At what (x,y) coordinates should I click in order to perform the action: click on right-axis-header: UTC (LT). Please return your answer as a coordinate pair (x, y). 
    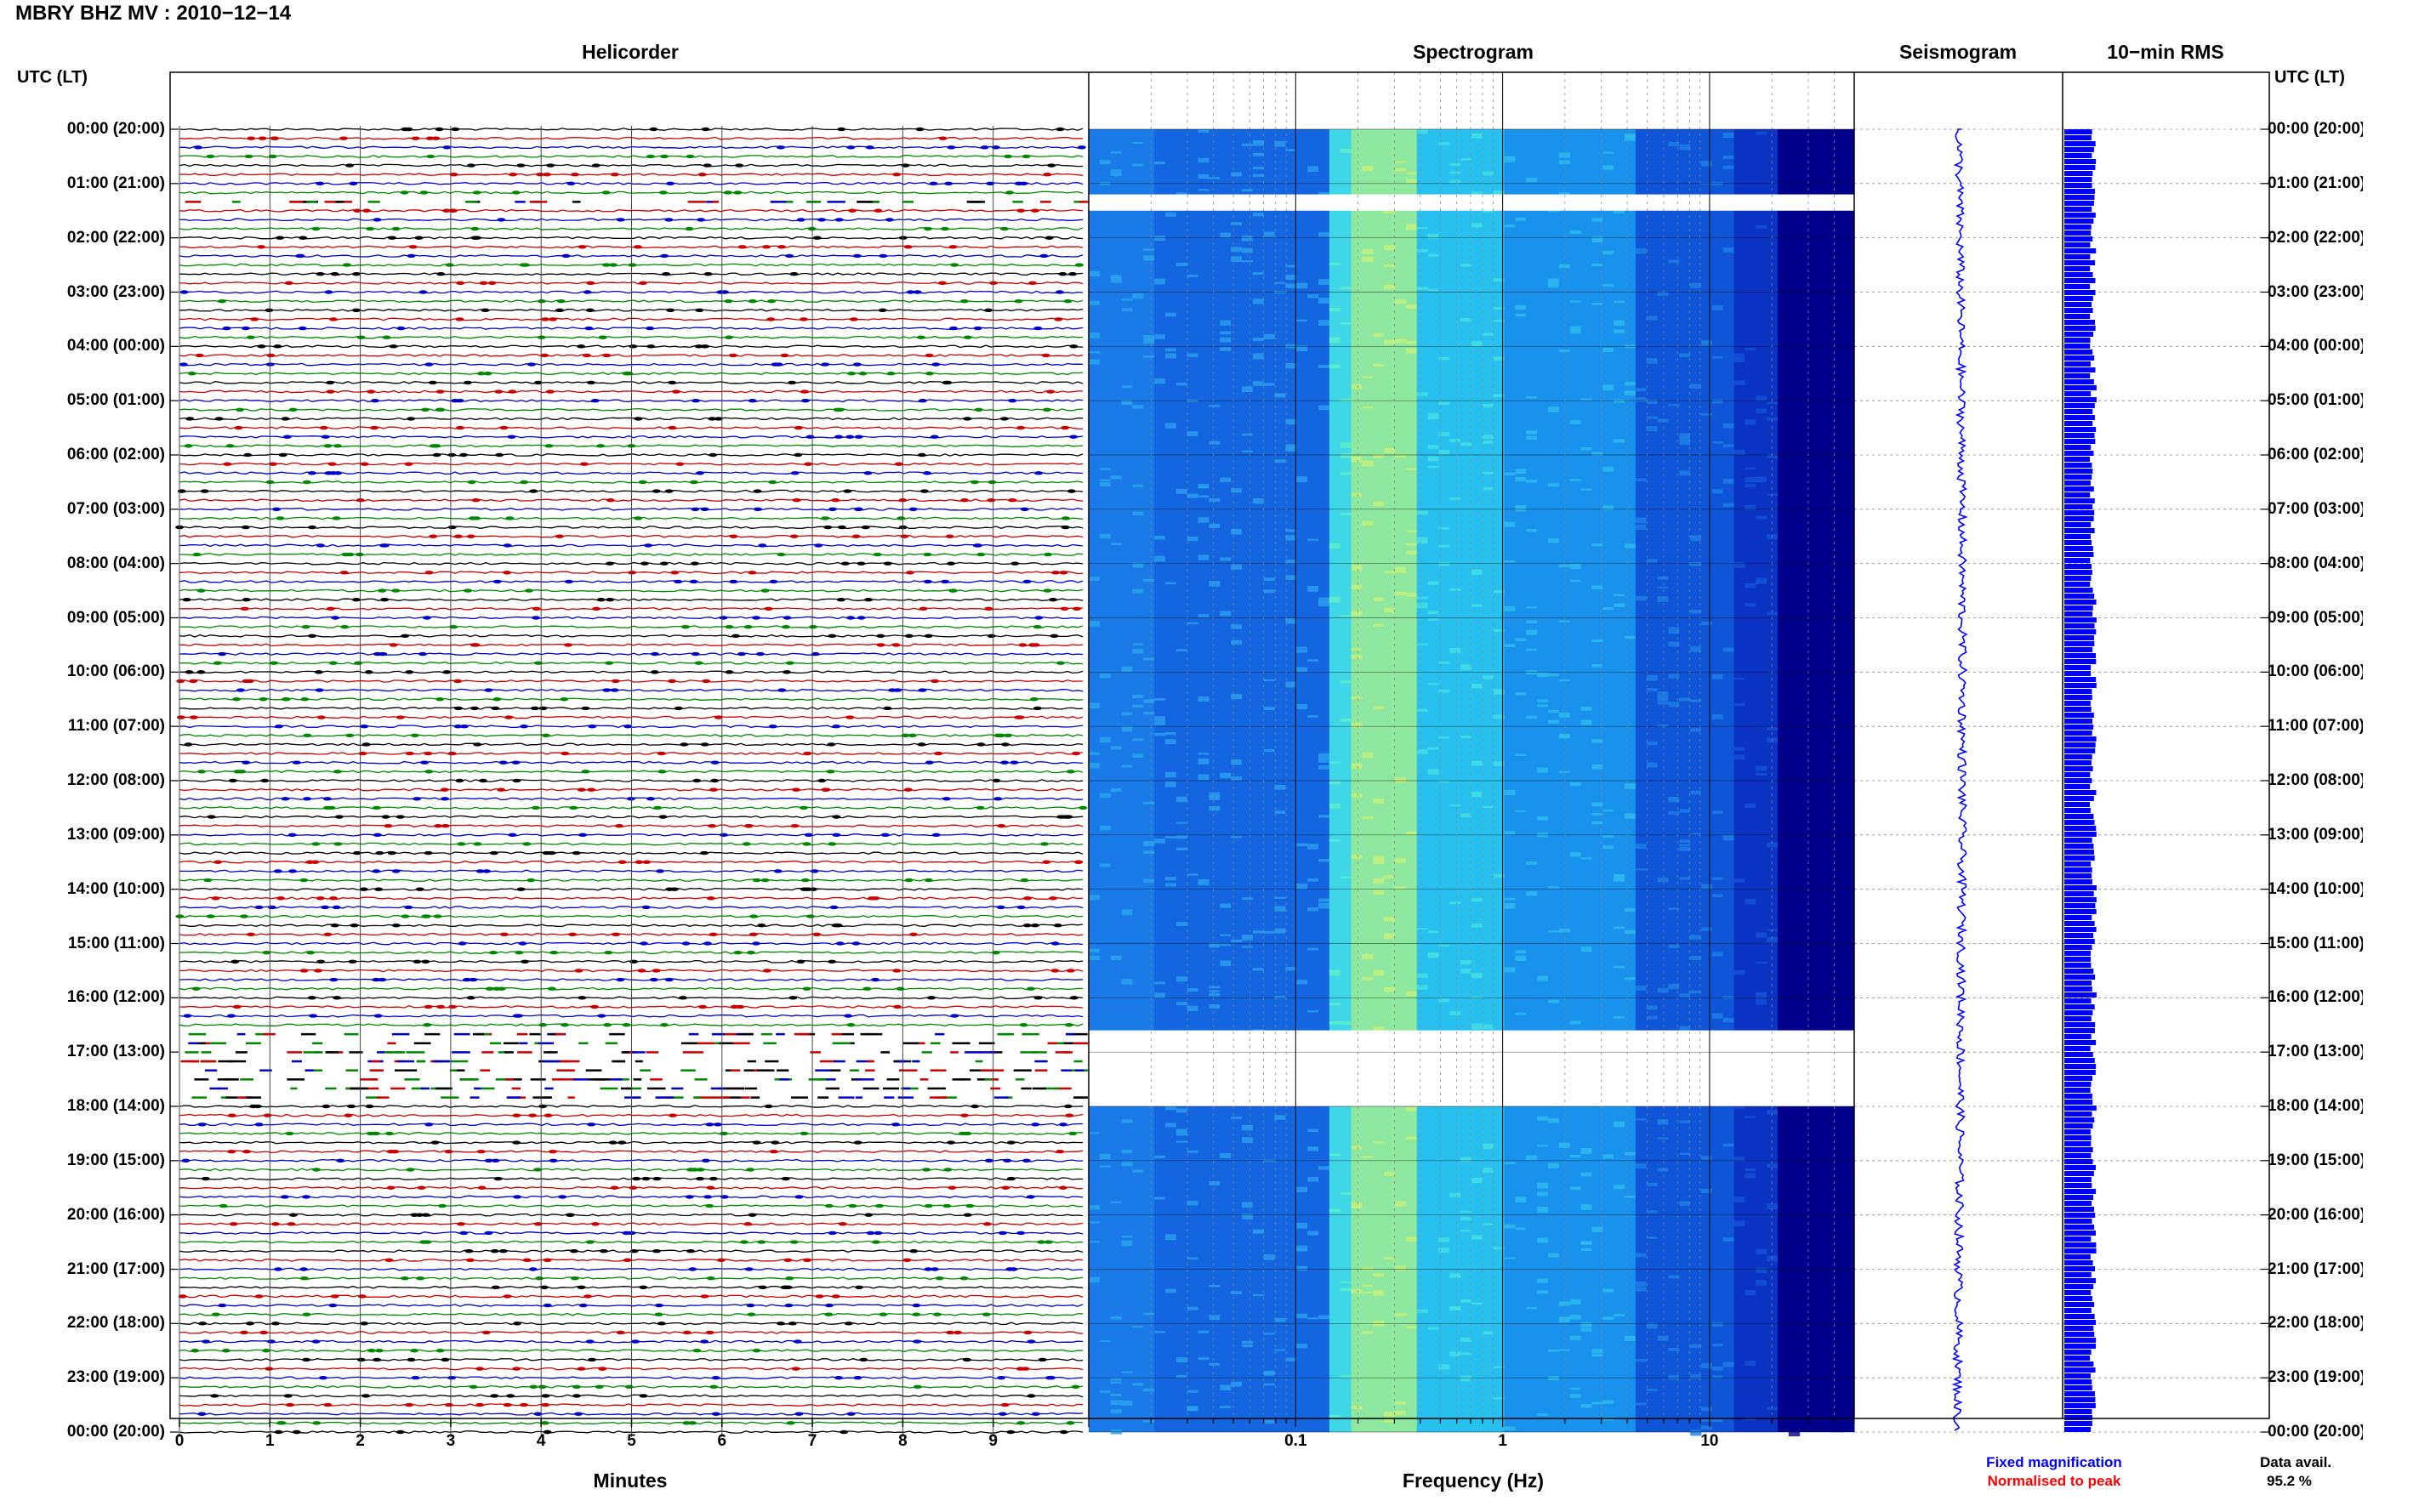
    Looking at the image, I should click on (2309, 77).